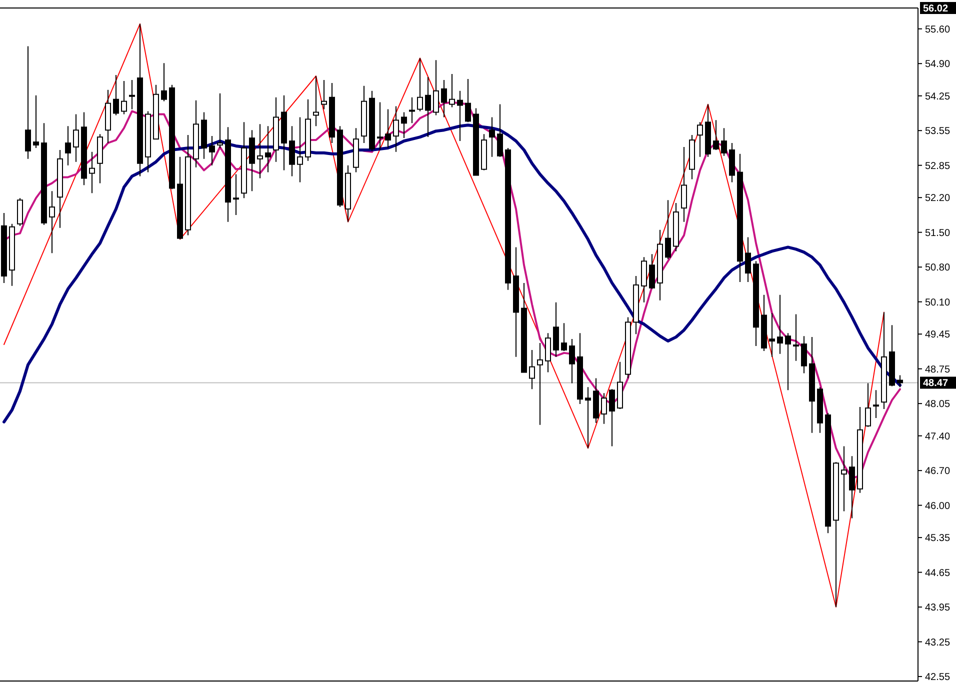  What do you see at coordinates (937, 166) in the screenshot?
I see `y-tick-label: 52.85` at bounding box center [937, 166].